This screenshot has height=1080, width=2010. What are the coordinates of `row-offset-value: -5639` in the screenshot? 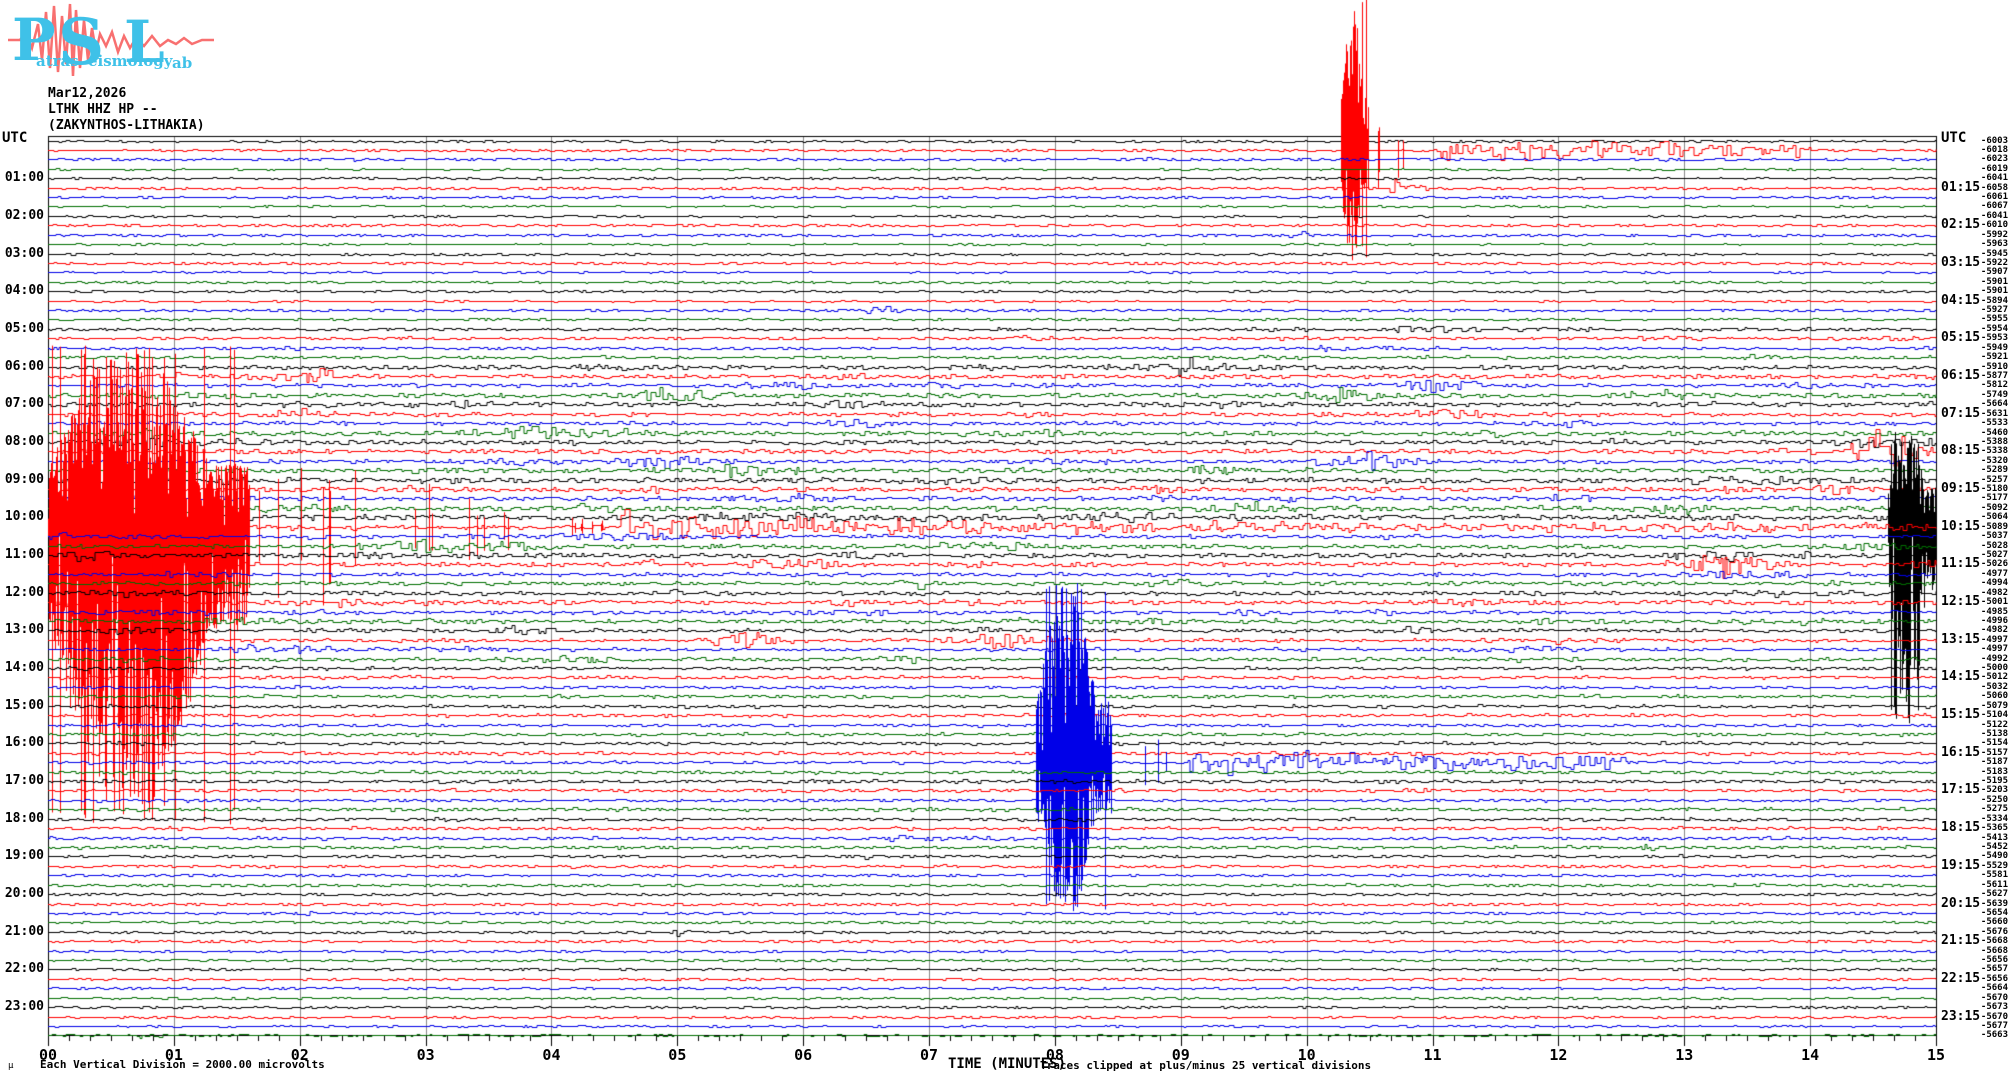 It's located at (1994, 903).